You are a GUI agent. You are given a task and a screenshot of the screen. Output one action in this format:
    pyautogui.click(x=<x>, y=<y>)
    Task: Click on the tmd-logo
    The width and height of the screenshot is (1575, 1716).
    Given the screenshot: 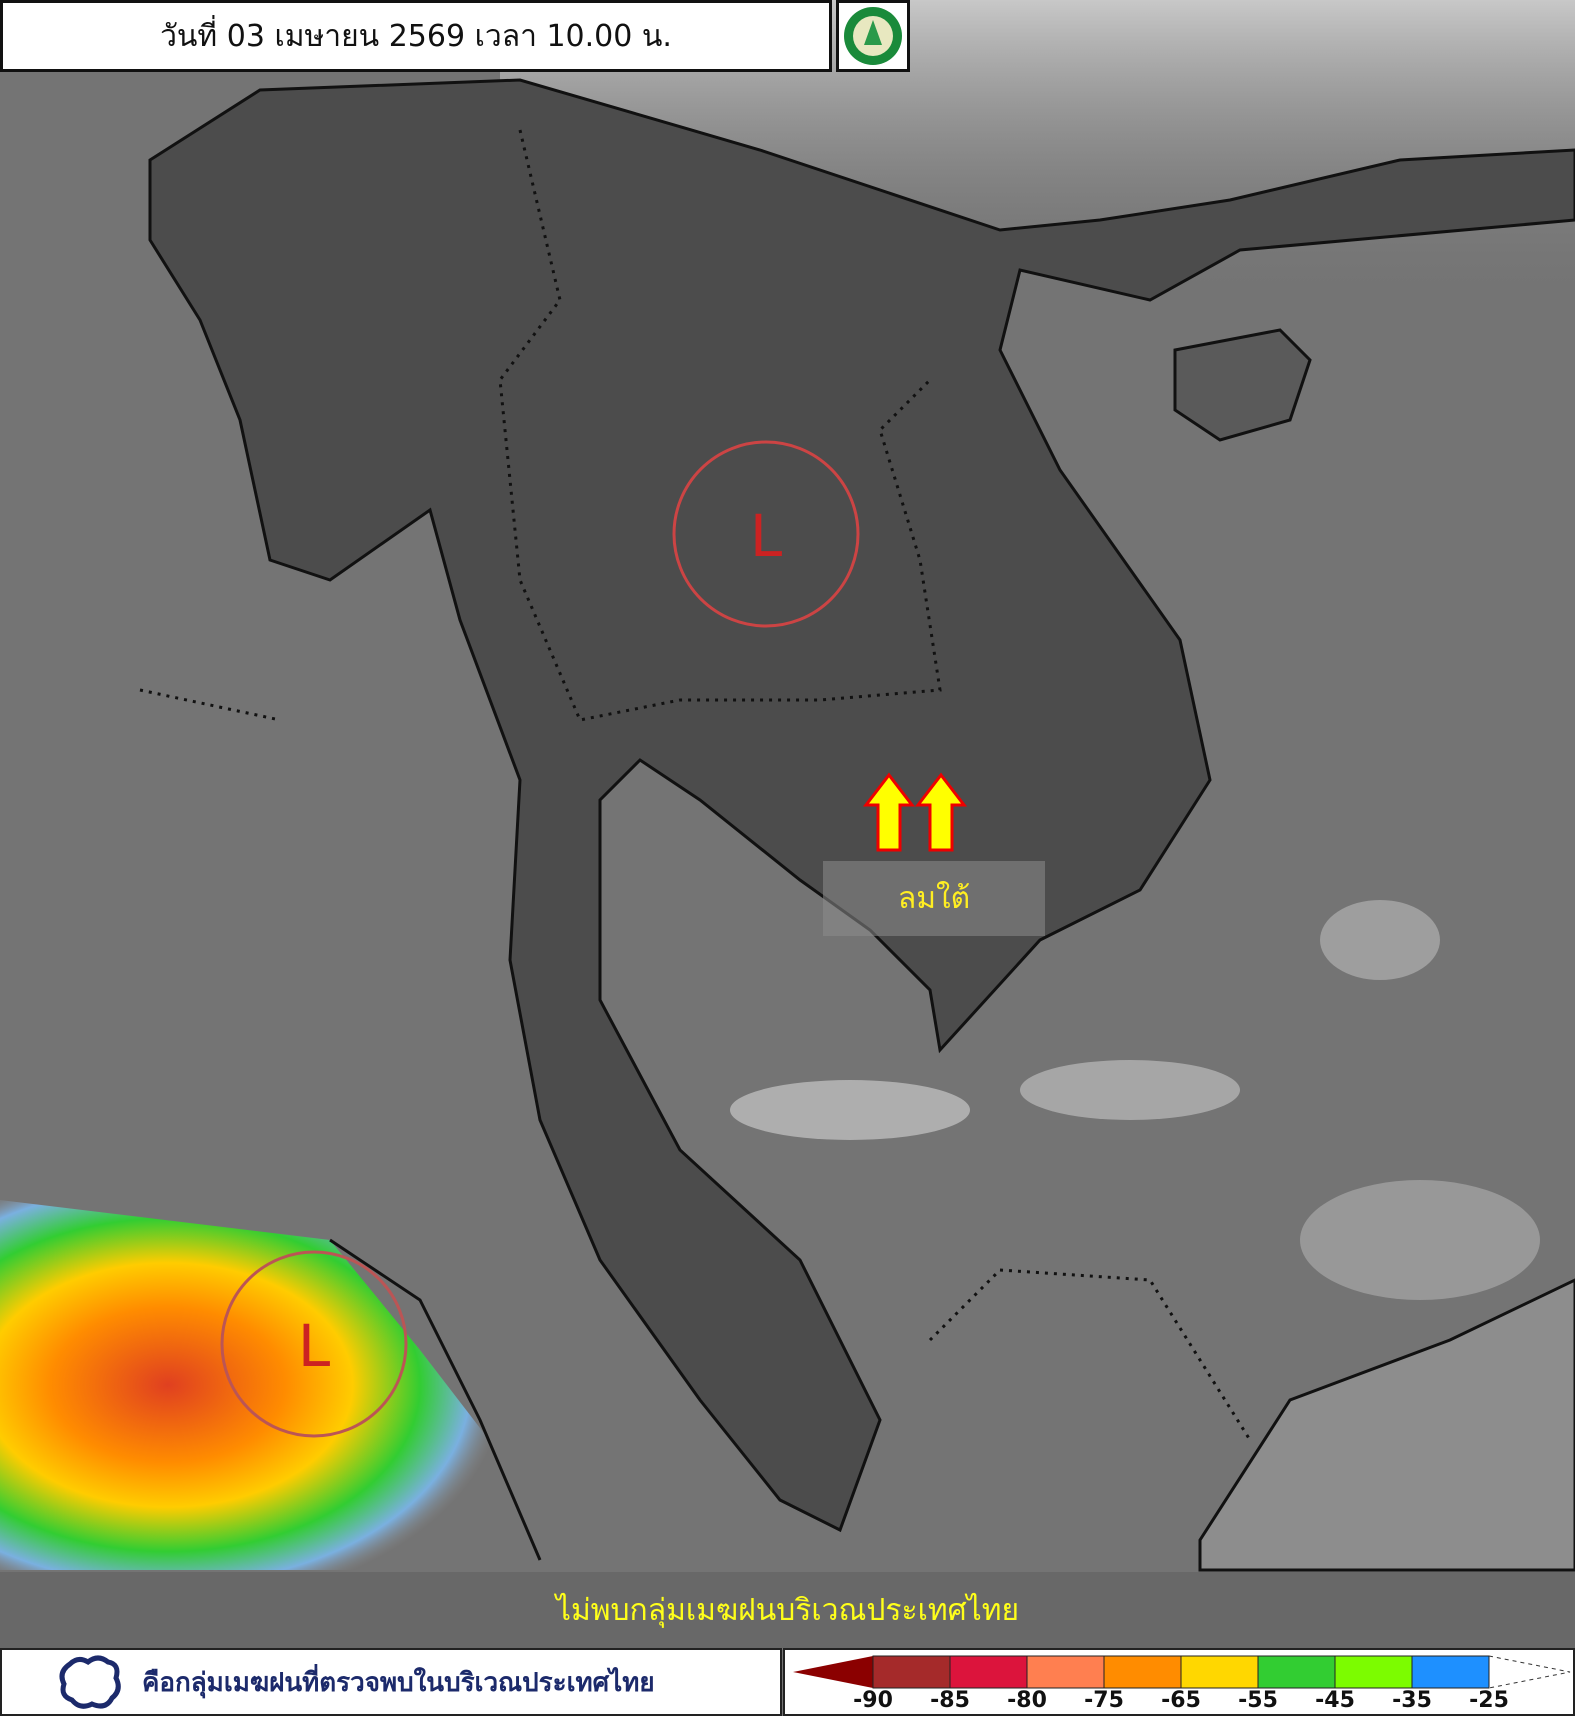 What is the action you would take?
    pyautogui.click(x=873, y=36)
    